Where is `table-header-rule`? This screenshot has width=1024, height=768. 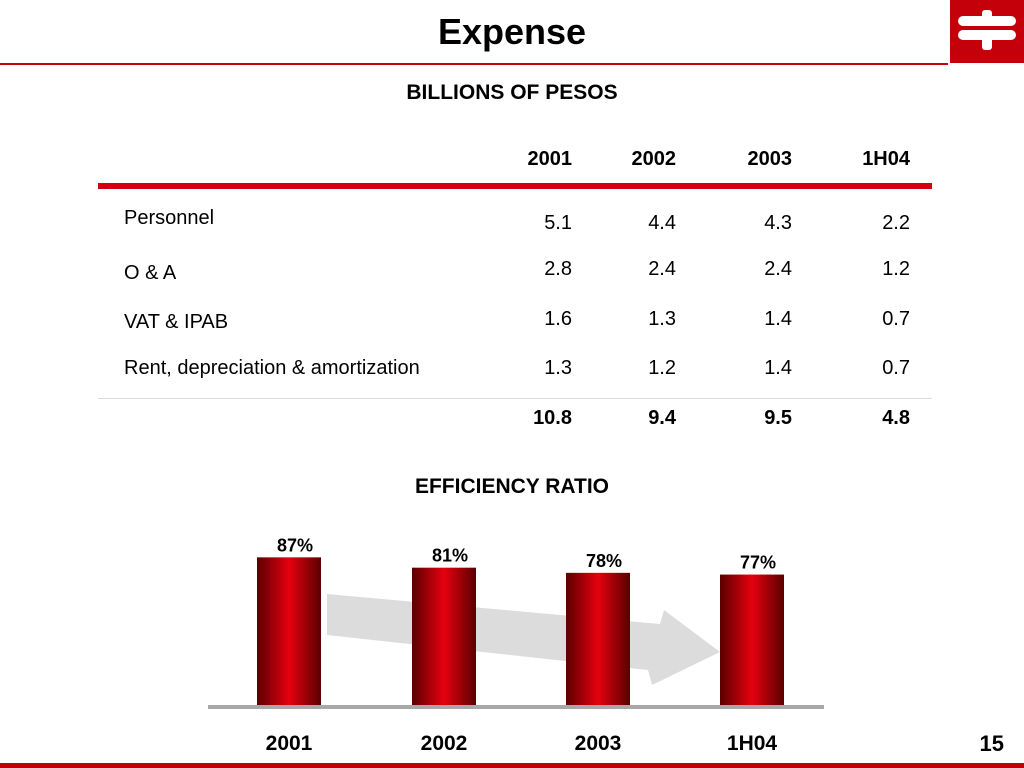
table-header-rule is located at coordinates (515, 186).